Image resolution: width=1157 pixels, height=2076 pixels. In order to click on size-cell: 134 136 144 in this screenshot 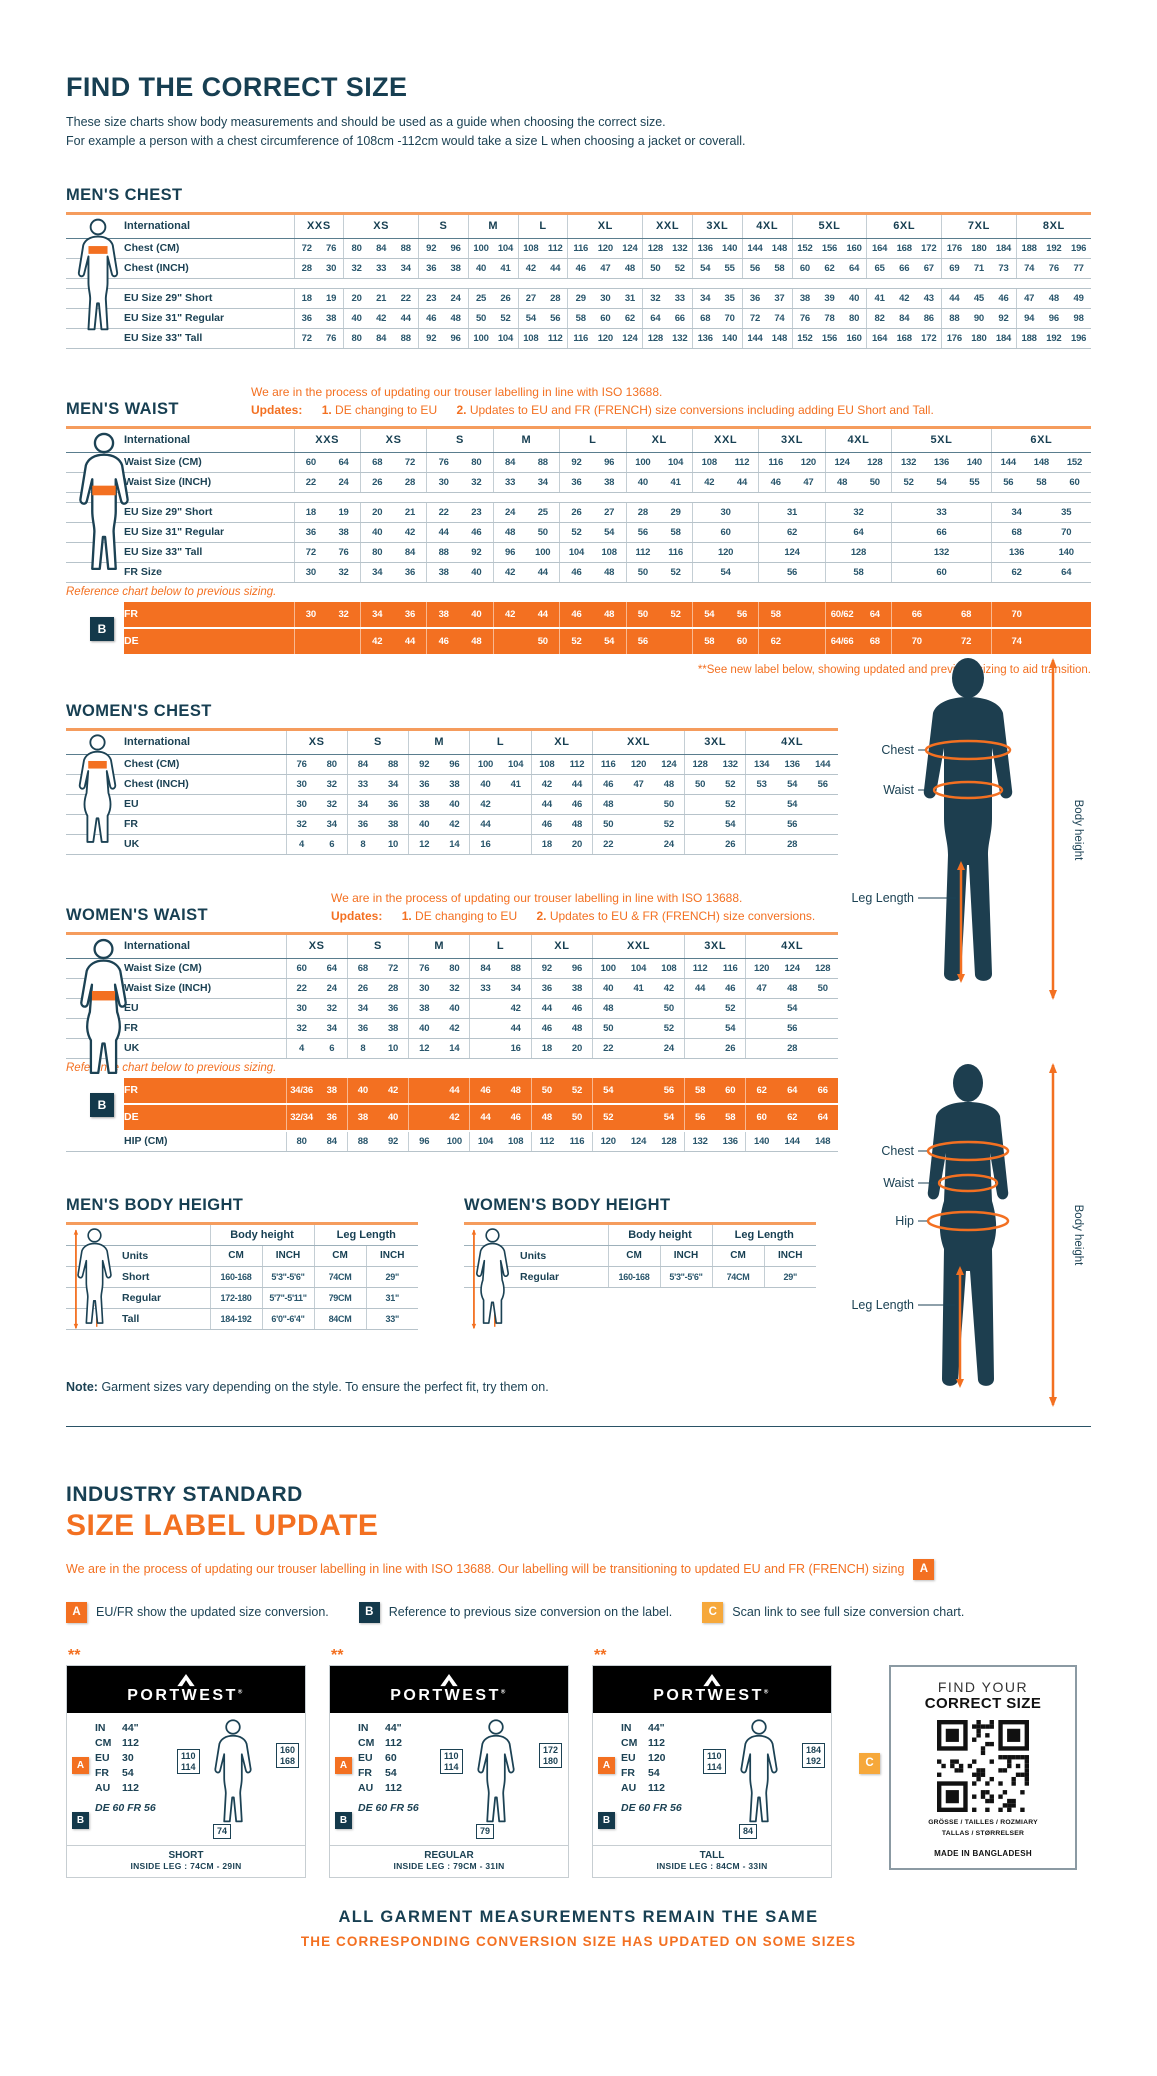, I will do `click(791, 764)`.